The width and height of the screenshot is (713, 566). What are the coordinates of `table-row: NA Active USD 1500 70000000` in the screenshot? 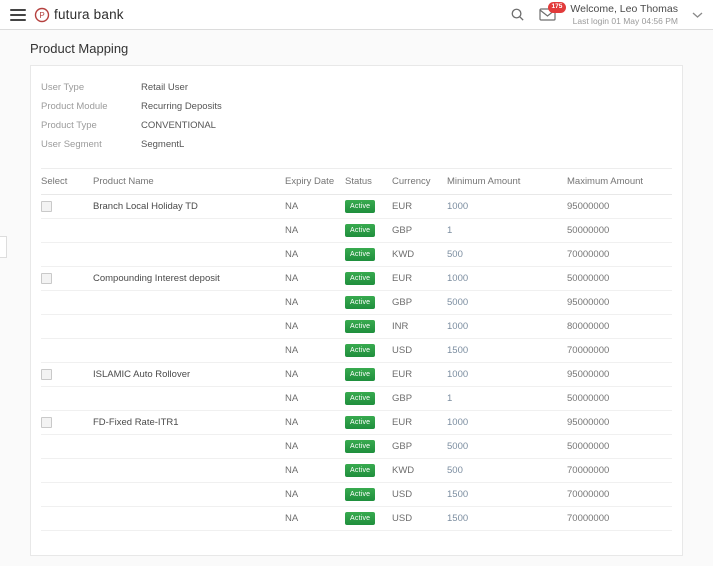 It's located at (356, 519).